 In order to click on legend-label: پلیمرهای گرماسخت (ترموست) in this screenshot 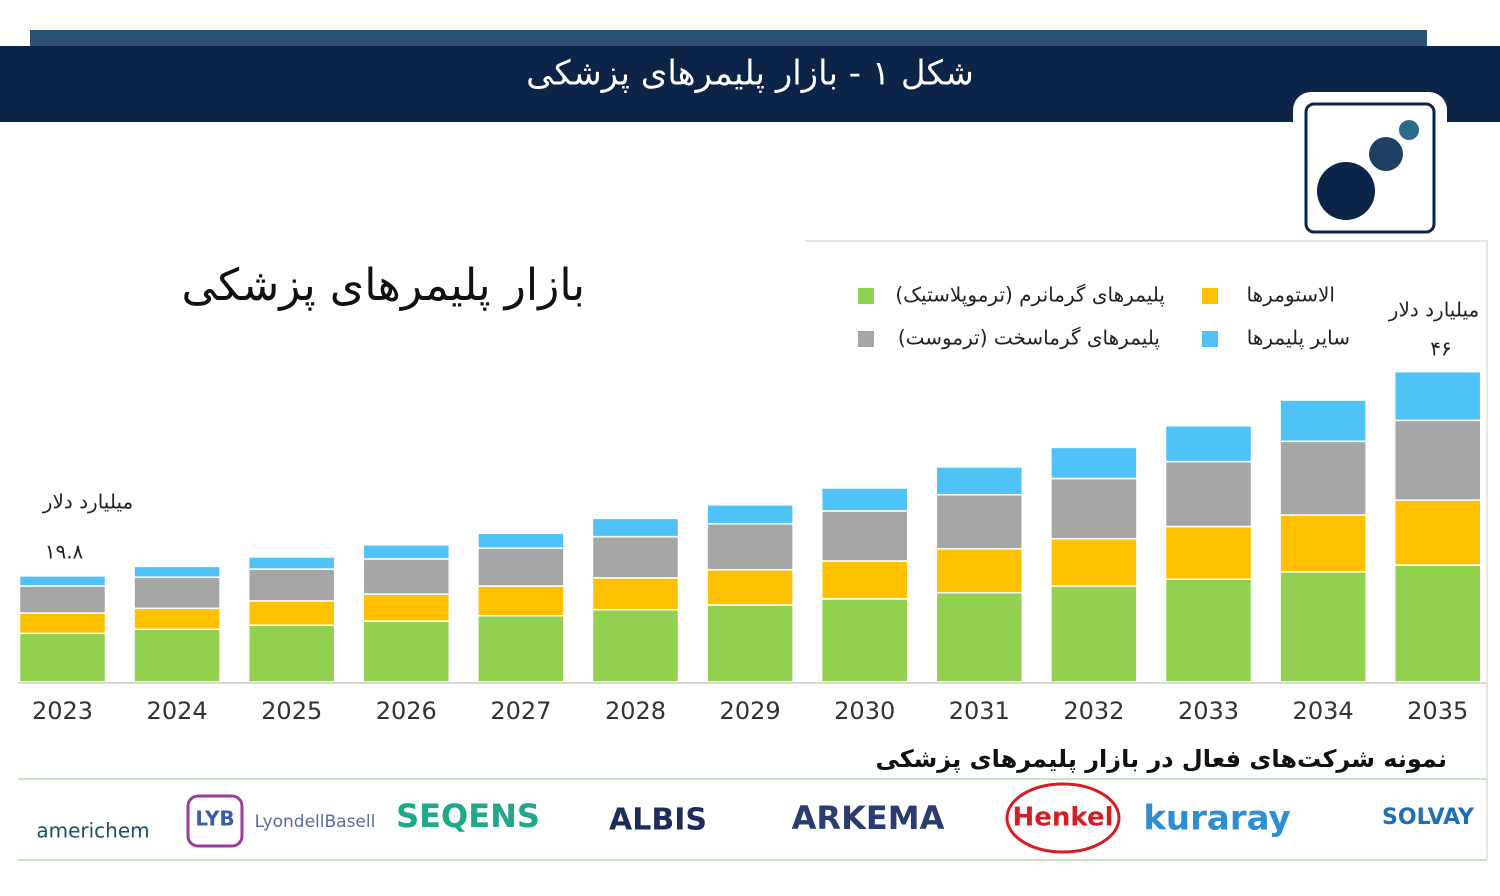, I will do `click(1029, 338)`.